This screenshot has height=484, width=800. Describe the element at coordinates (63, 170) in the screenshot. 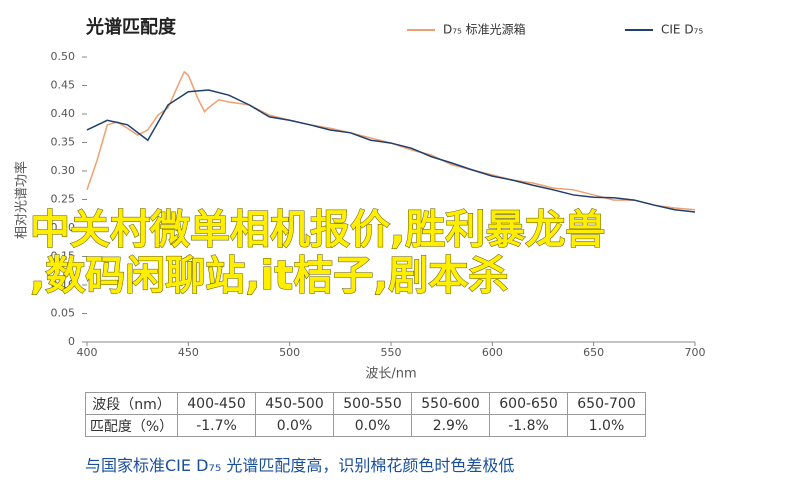

I see `y-tick-label: 0.30` at that location.